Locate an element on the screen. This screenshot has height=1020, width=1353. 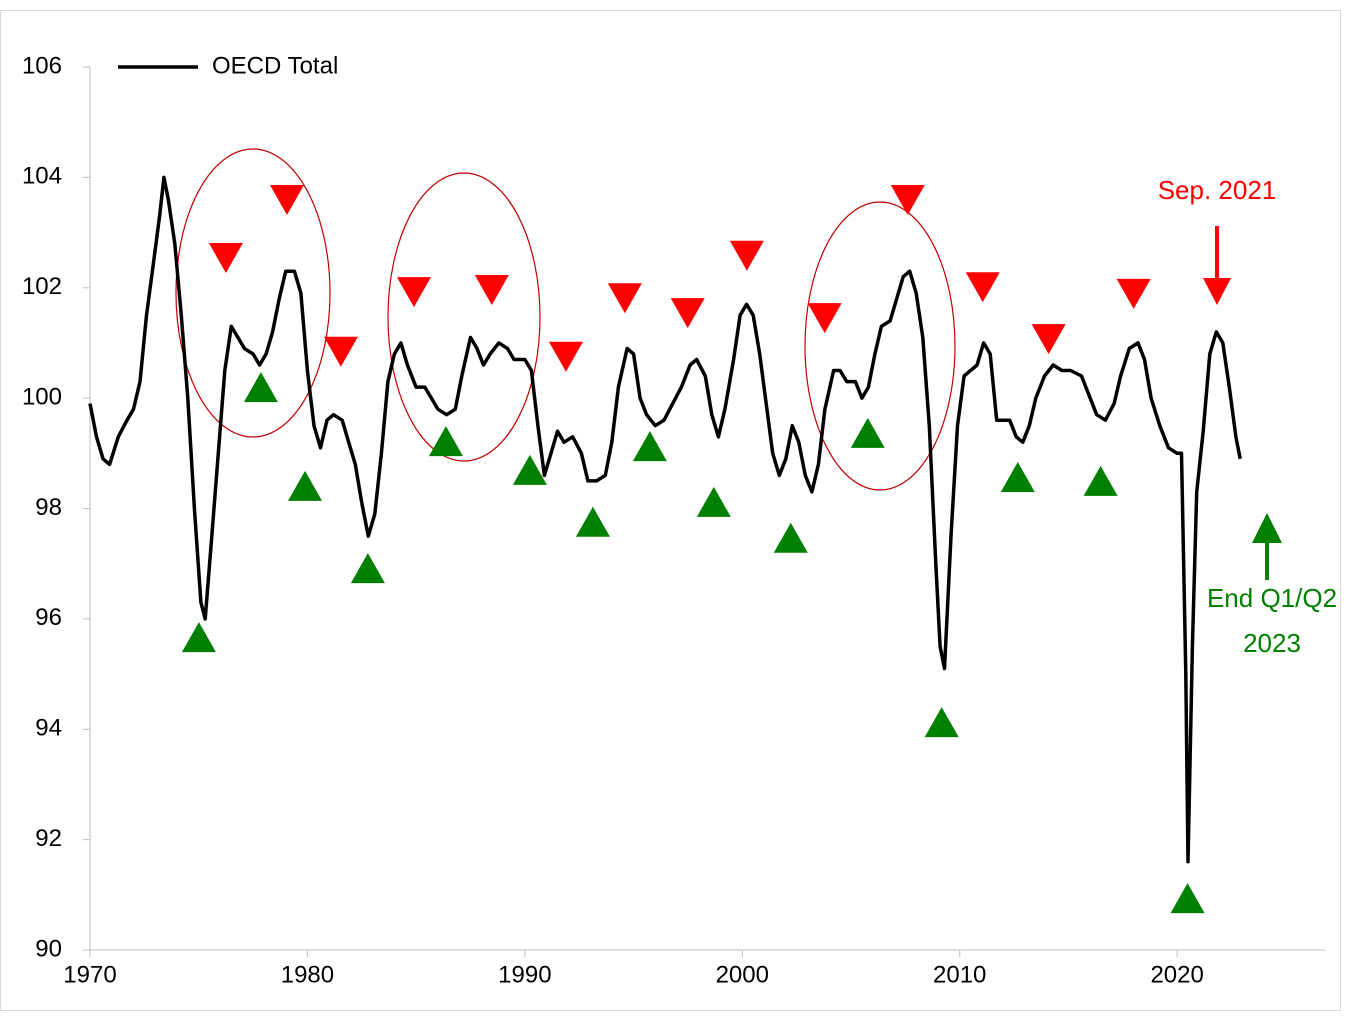
y-tick-label: 92 is located at coordinates (48, 838).